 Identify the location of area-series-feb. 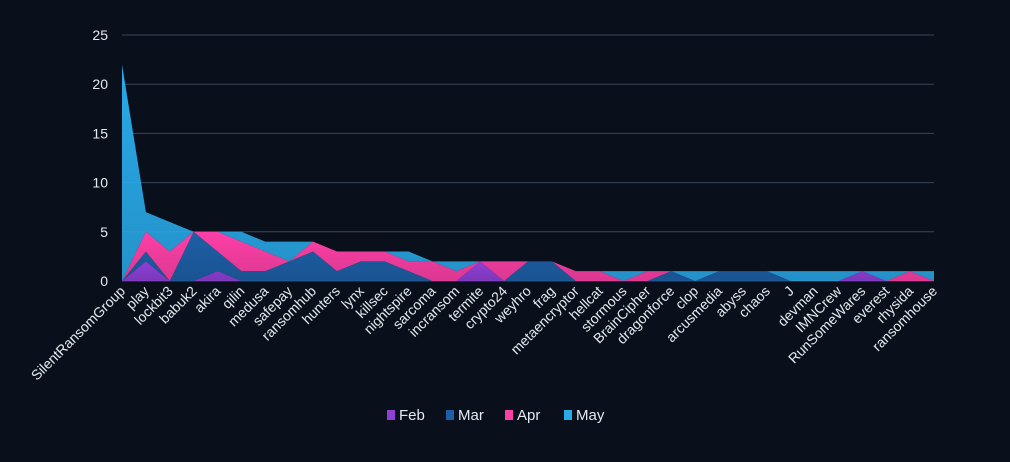
(528, 271).